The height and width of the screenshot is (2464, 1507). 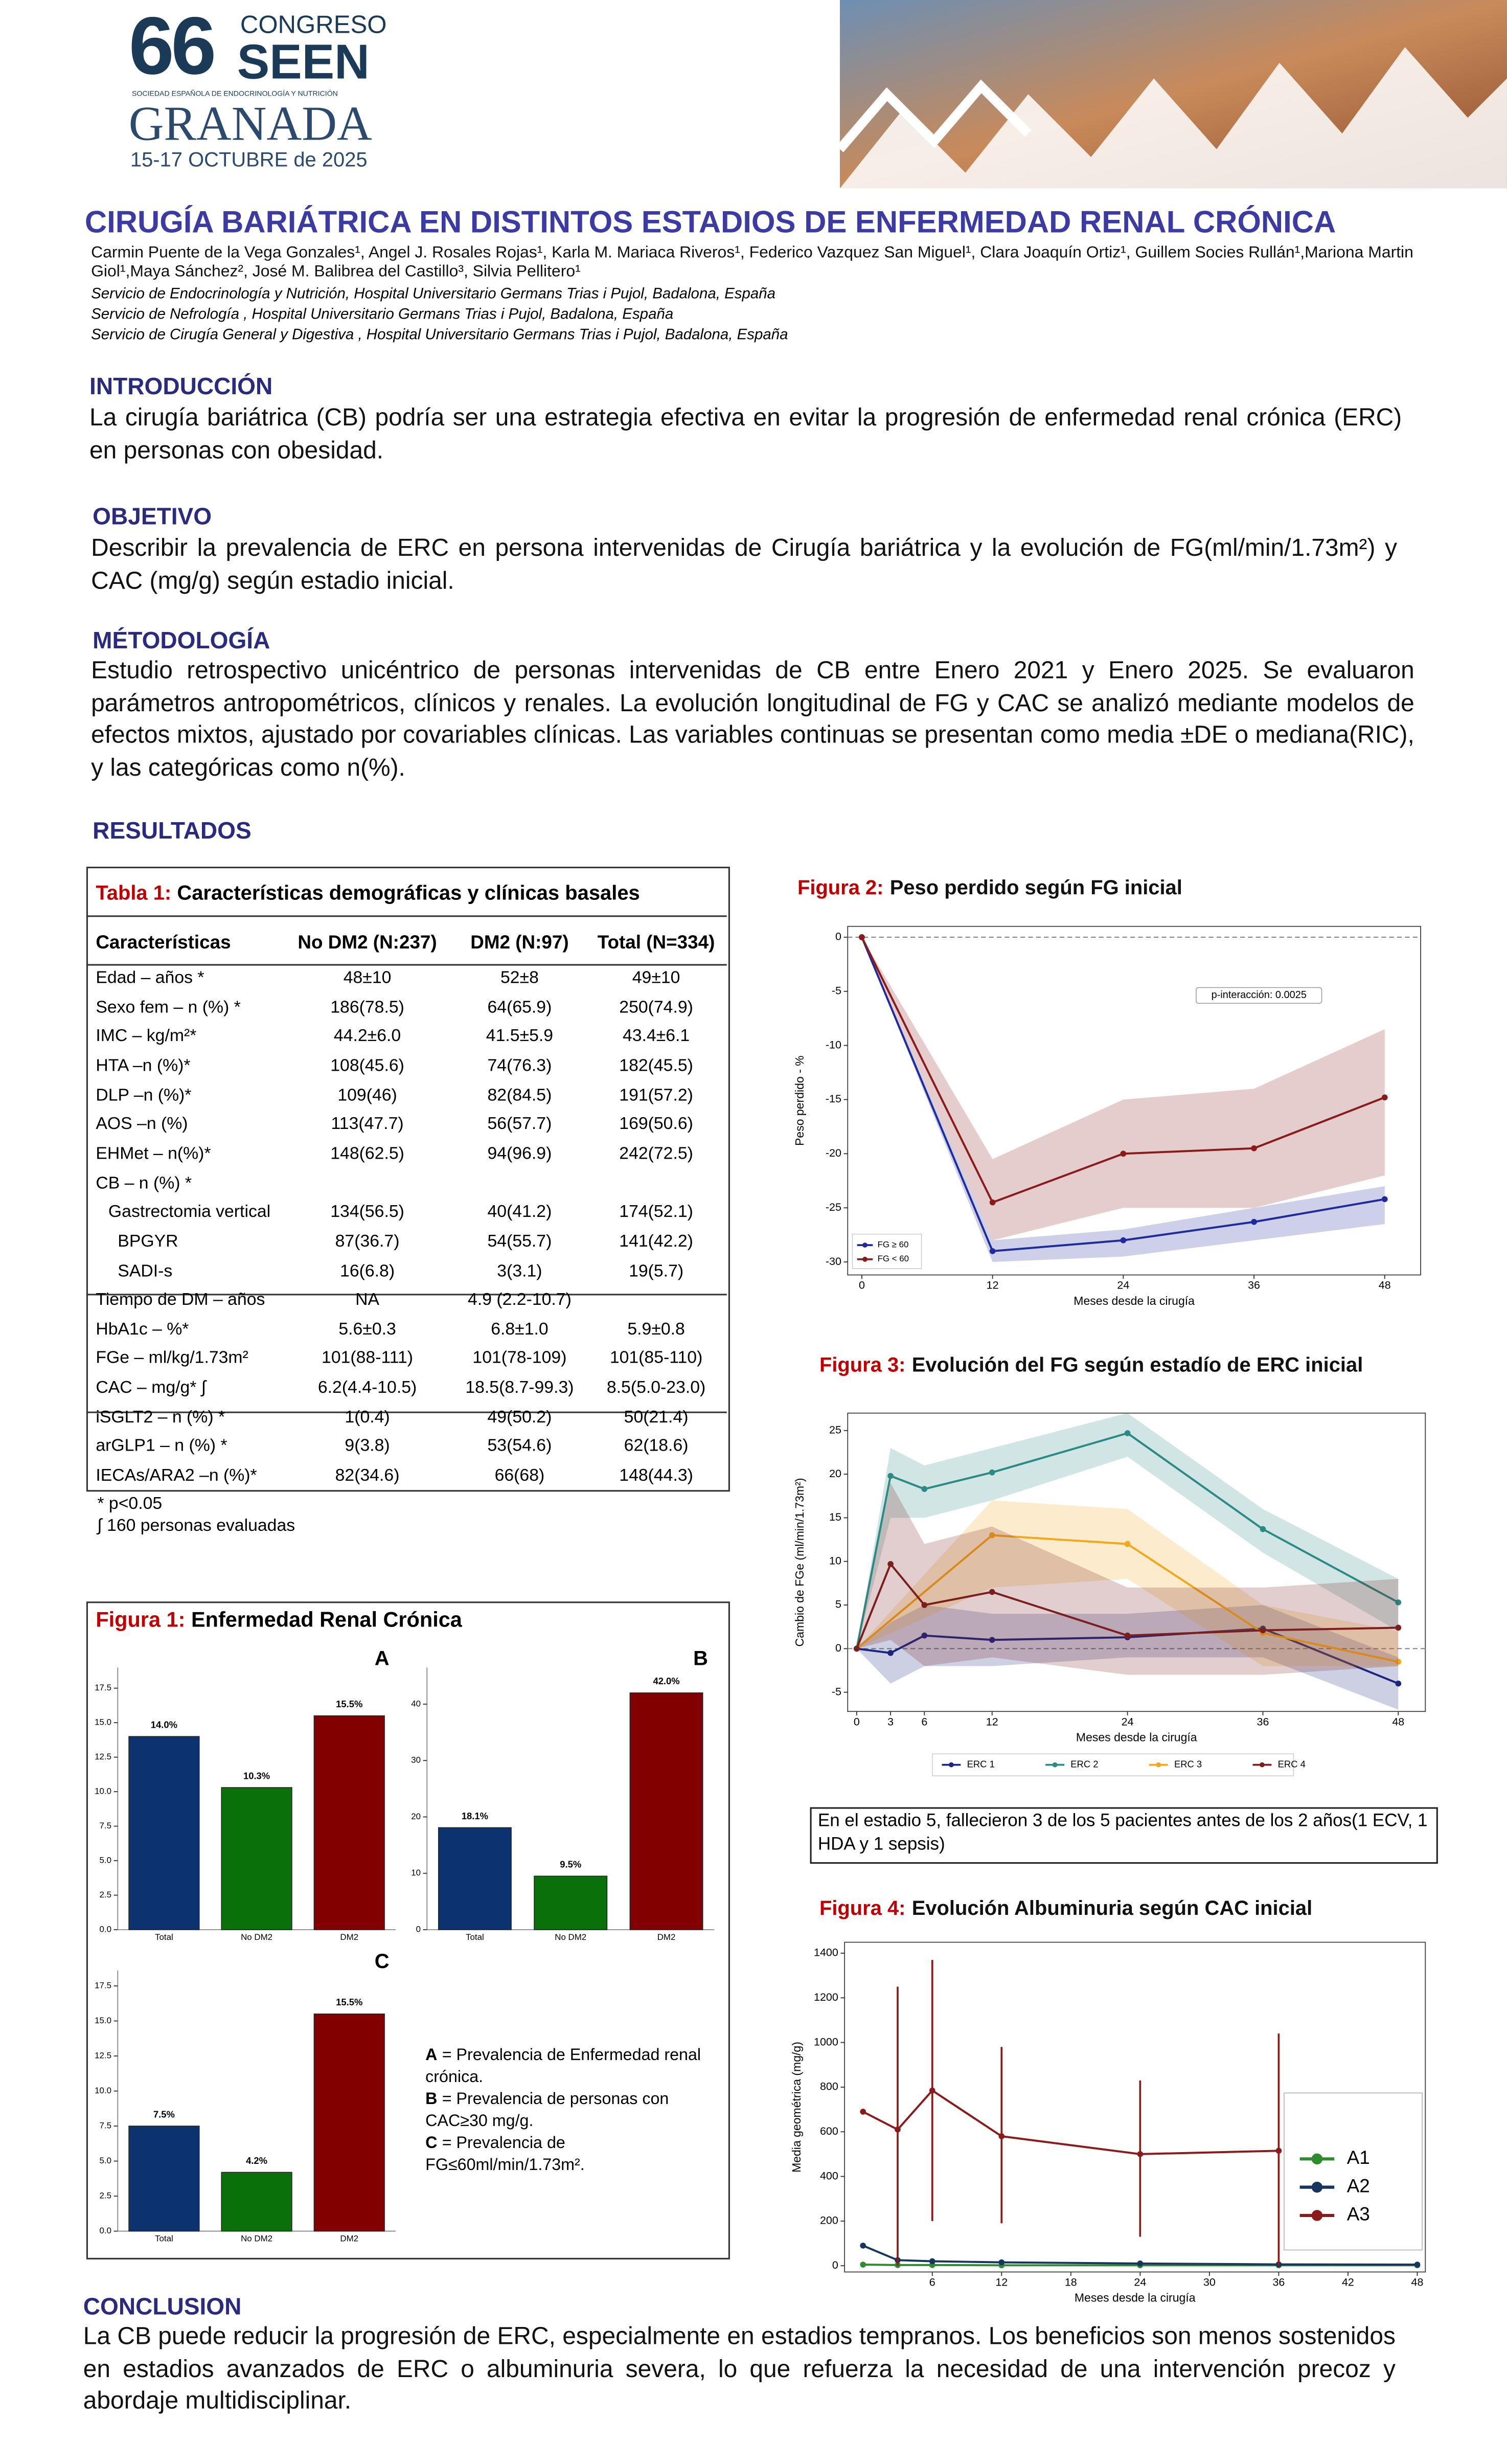 What do you see at coordinates (520, 1300) in the screenshot?
I see `table-cell: 4.9 (2.2-10.7)` at bounding box center [520, 1300].